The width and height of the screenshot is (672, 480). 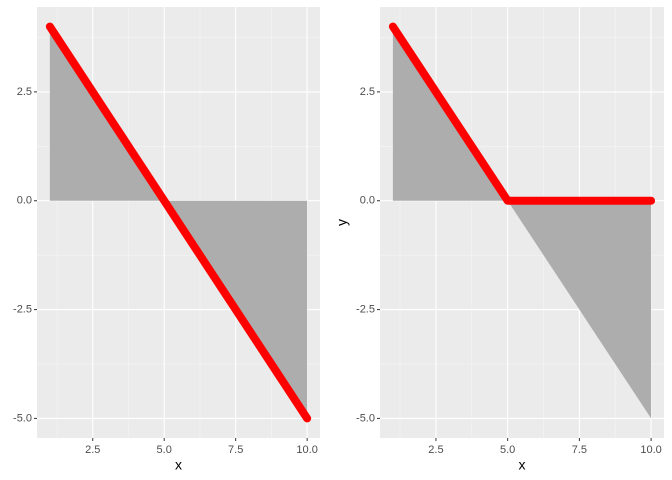 What do you see at coordinates (342, 222) in the screenshot?
I see `y-axis-title: y` at bounding box center [342, 222].